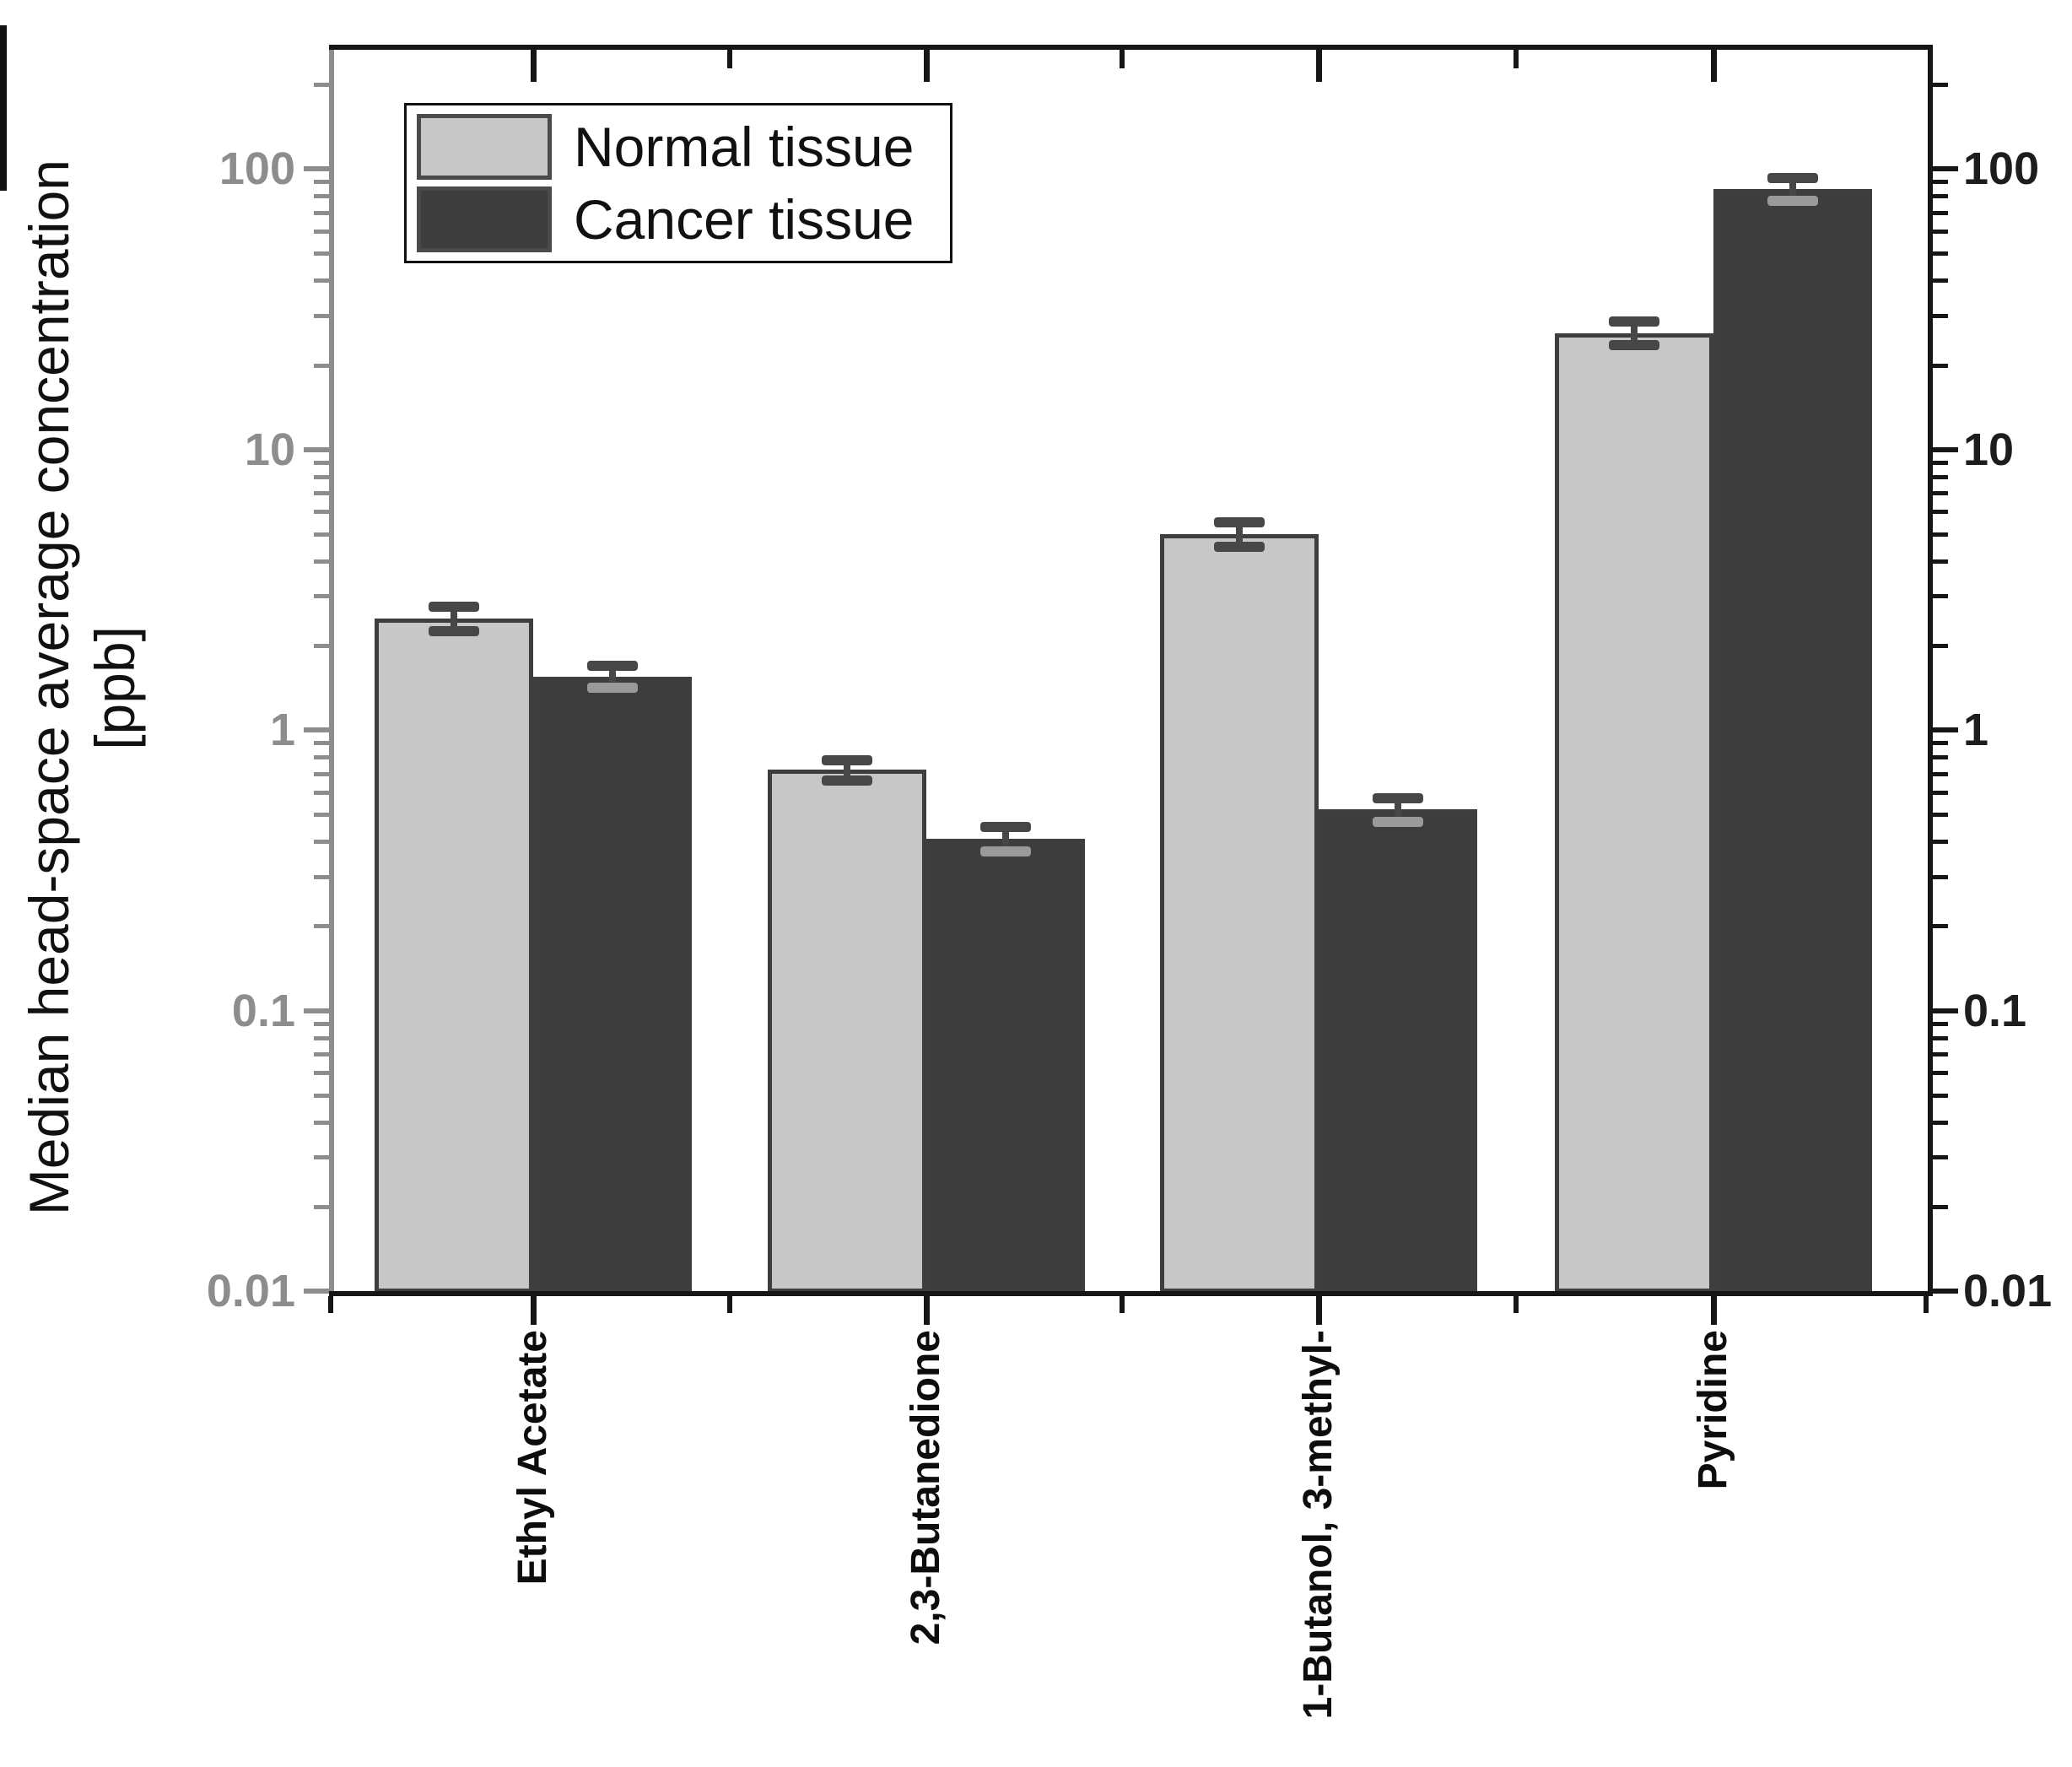 The height and width of the screenshot is (1767, 2072). Describe the element at coordinates (454, 631) in the screenshot. I see `error-bar-normal-tissue-ethyl-acetate-cap-lower` at that location.